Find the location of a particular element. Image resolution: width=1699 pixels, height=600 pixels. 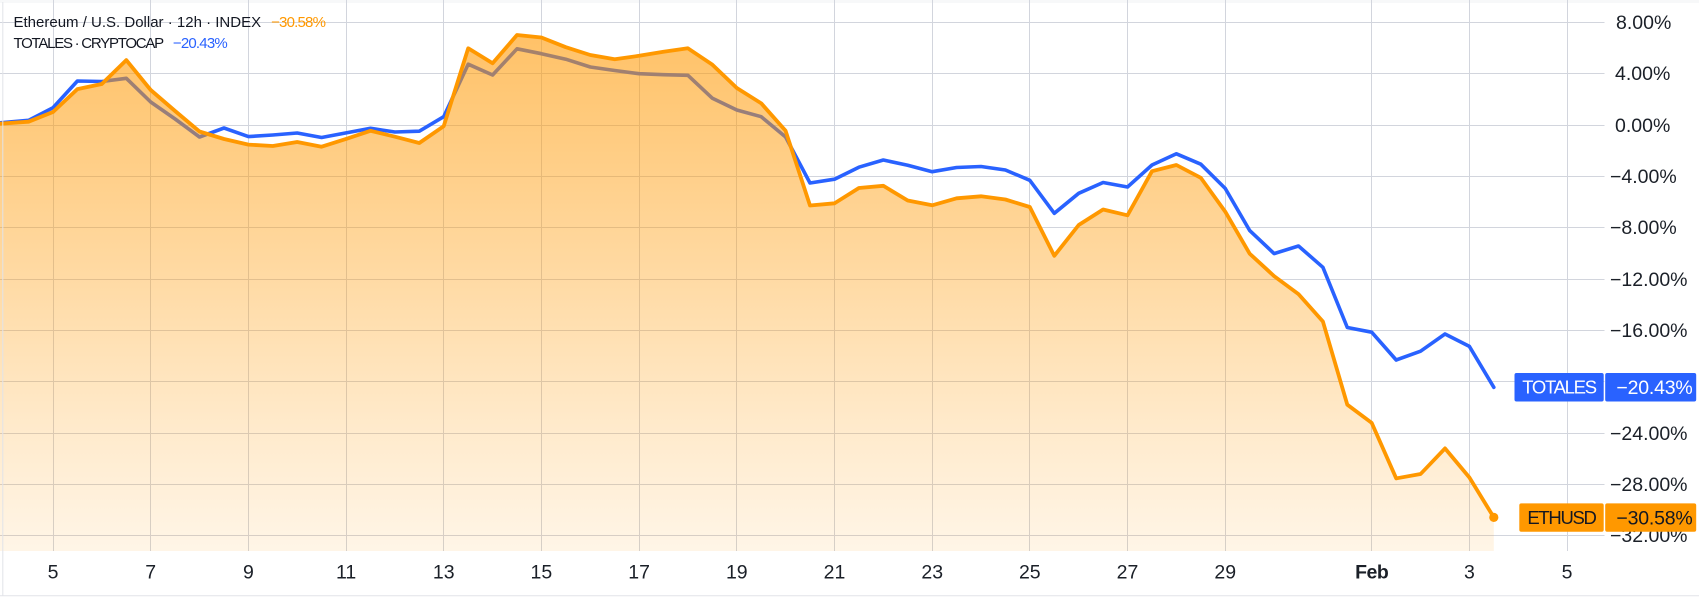

svg-text: −12.00% is located at coordinates (1649, 280).